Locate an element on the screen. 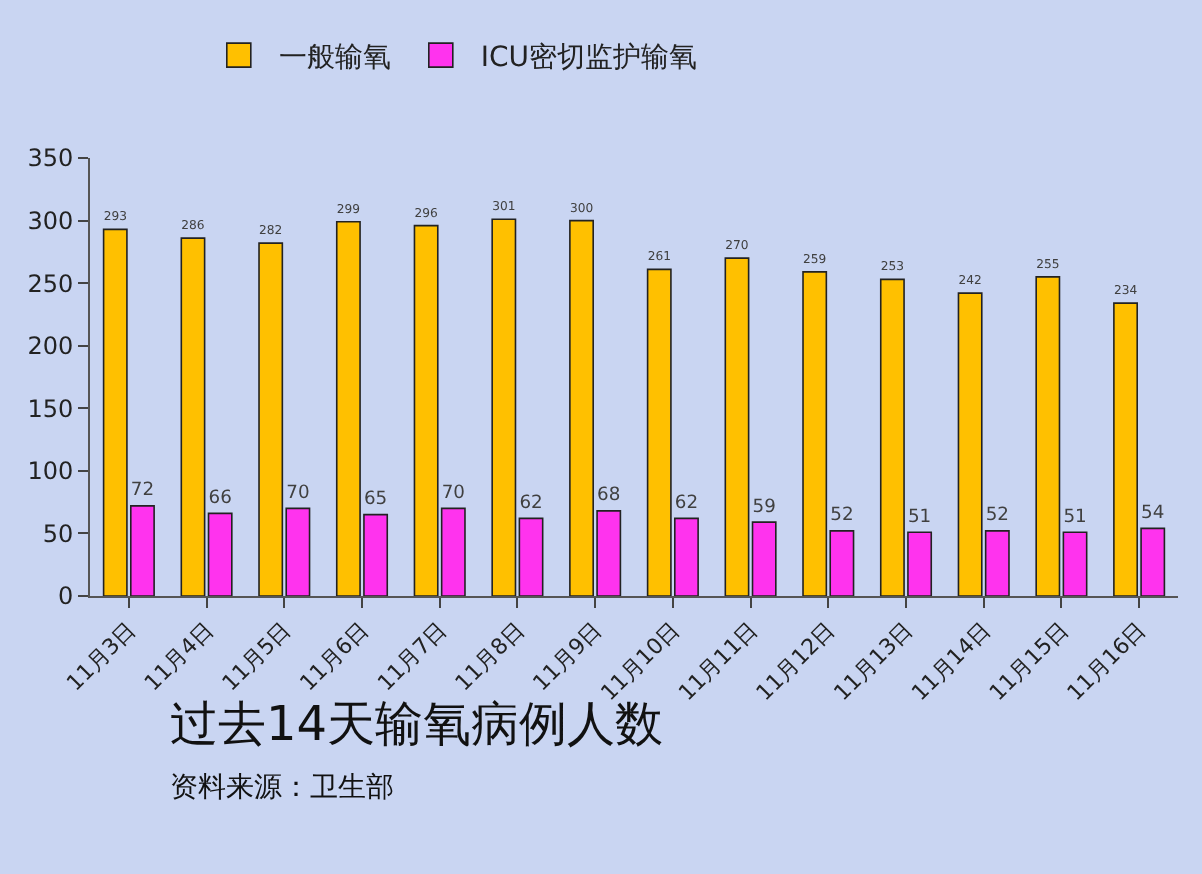 This screenshot has height=874, width=1202. x-tick-label: 11月3日 is located at coordinates (101, 657).